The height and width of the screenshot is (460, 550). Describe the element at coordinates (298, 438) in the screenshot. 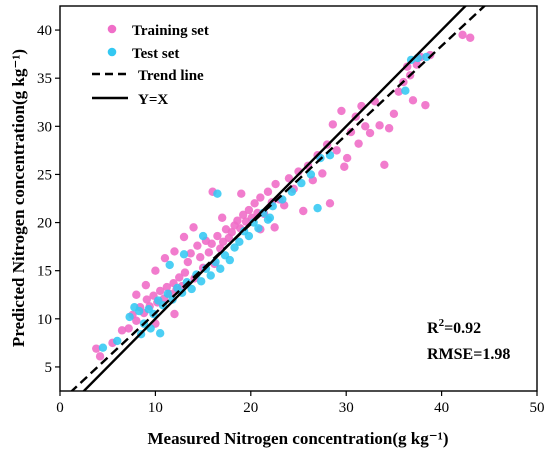

I see `x-axis-label: Measured Nitrogen concentration(g kg⁻¹)` at that location.